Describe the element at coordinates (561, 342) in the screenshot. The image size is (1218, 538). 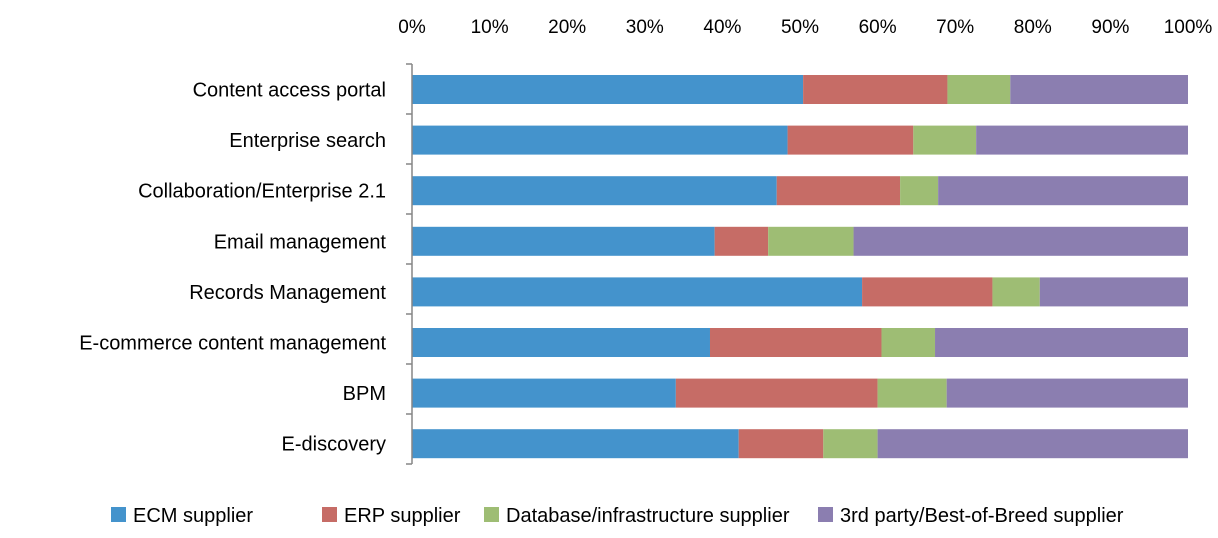
I see `bar-ecm-supplier-e-commerce-content-management` at that location.